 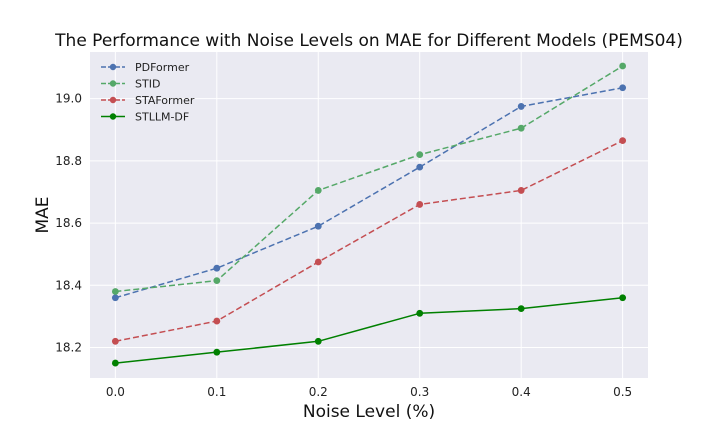 What do you see at coordinates (113, 116) in the screenshot?
I see `legend-marker-stllm-df` at bounding box center [113, 116].